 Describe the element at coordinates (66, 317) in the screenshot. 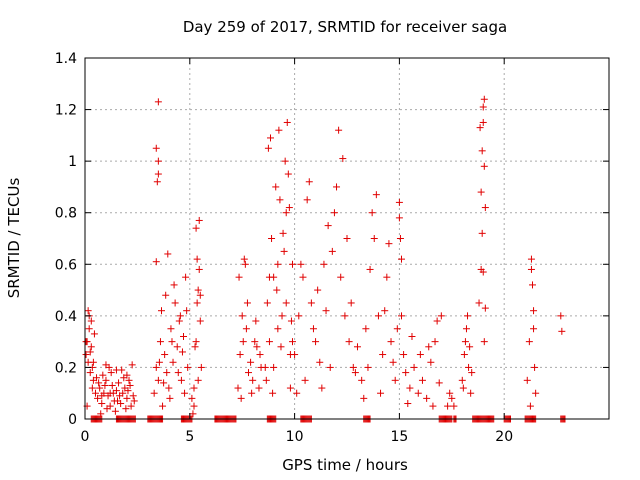

I see `y-tick-label: 0.4` at that location.